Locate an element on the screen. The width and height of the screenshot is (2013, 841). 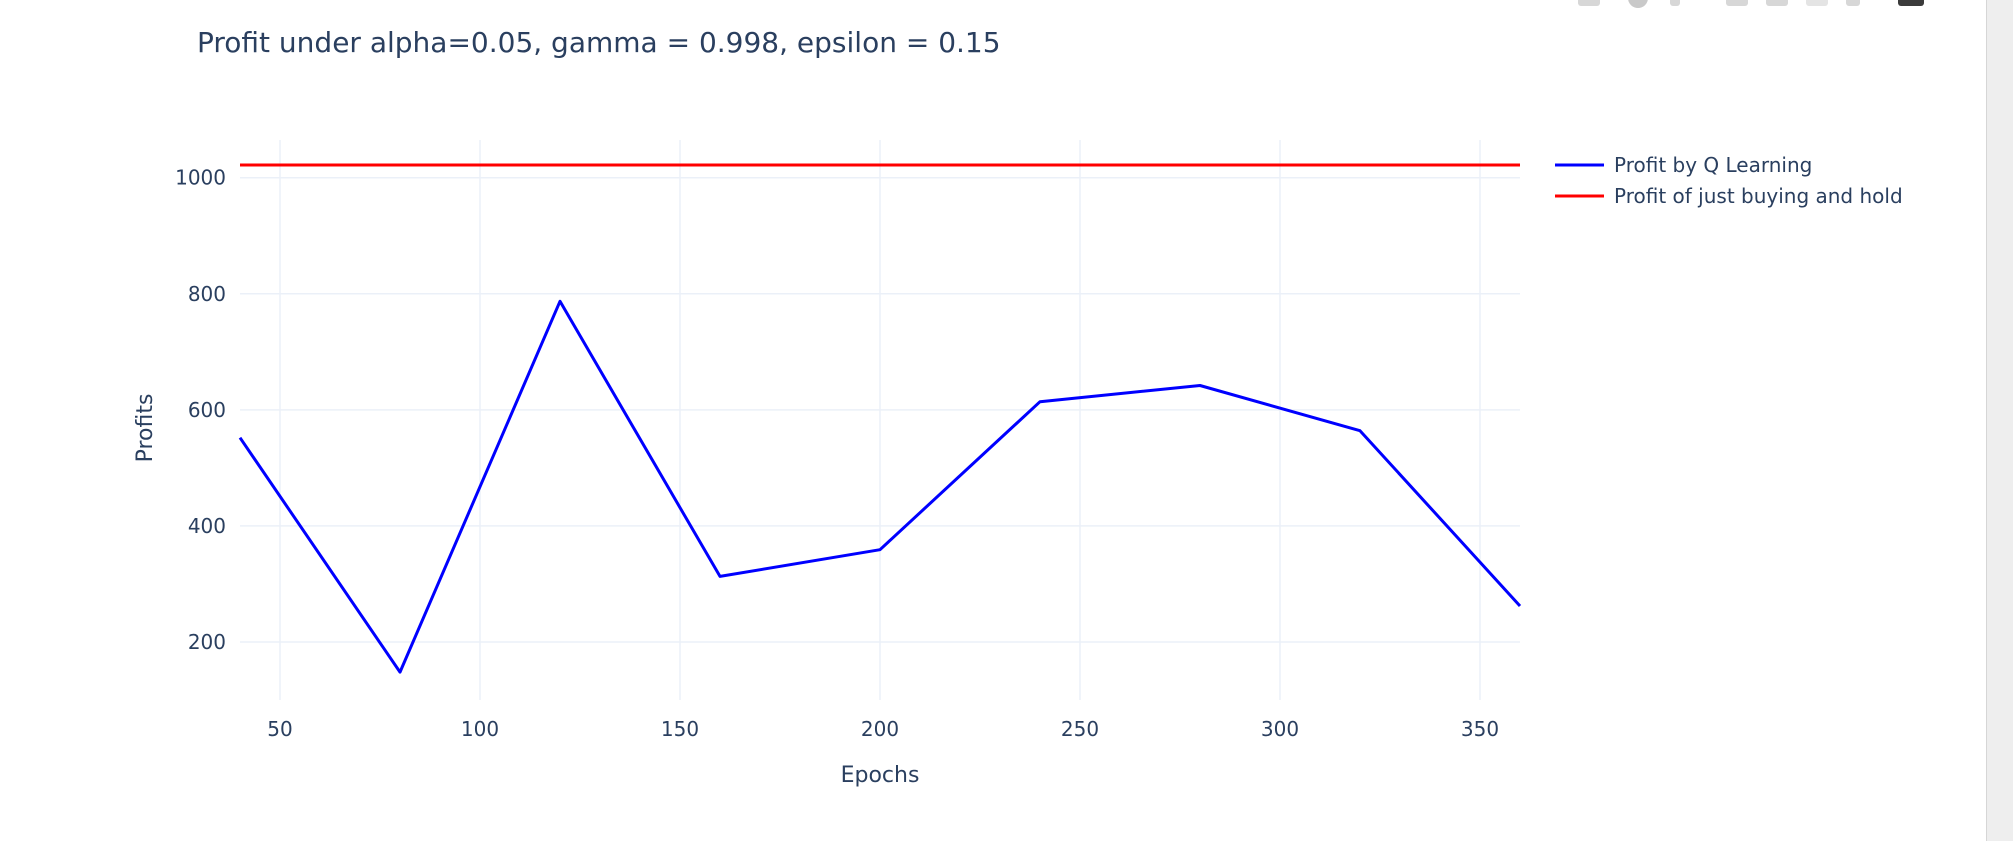
camera-icon is located at coordinates (1589, 3).